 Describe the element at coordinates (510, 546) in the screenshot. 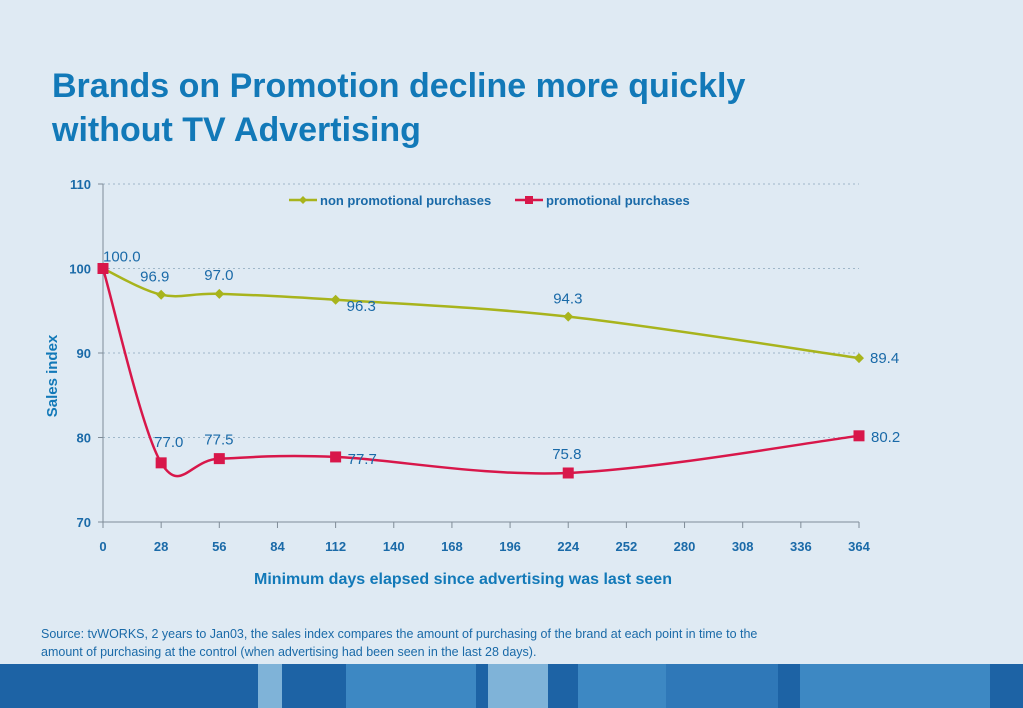

I see `x-tick-label: 196` at that location.